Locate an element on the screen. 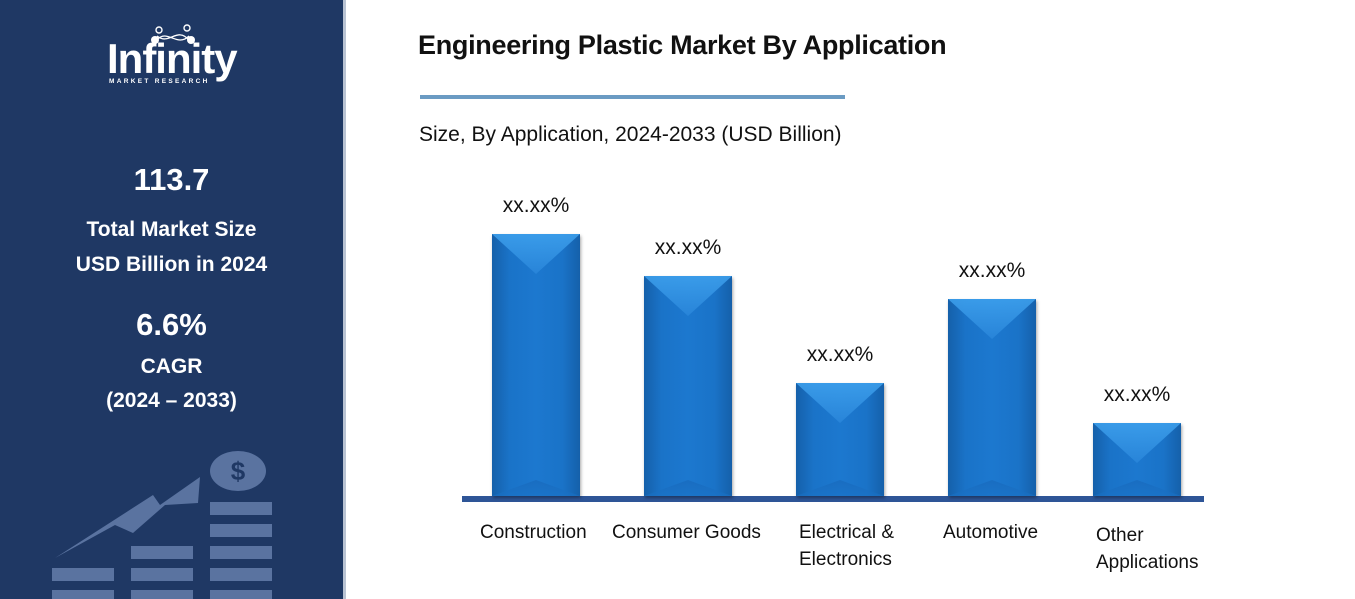 This screenshot has height=599, width=1355. growth-chart-dollar-icon: $ is located at coordinates (162, 525).